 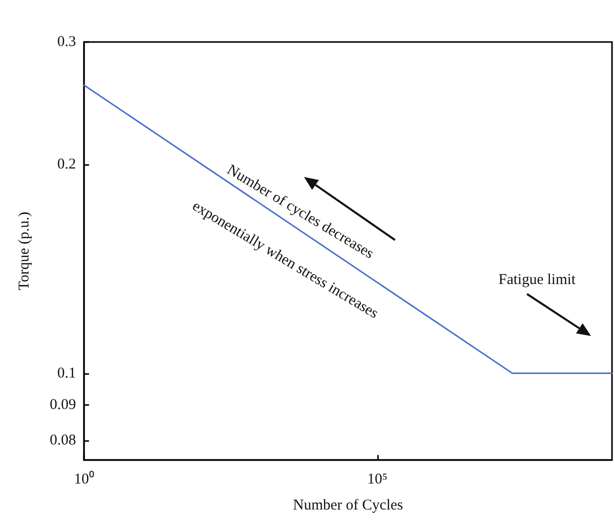 What do you see at coordinates (537, 280) in the screenshot?
I see `annotation: Fatigue limit` at bounding box center [537, 280].